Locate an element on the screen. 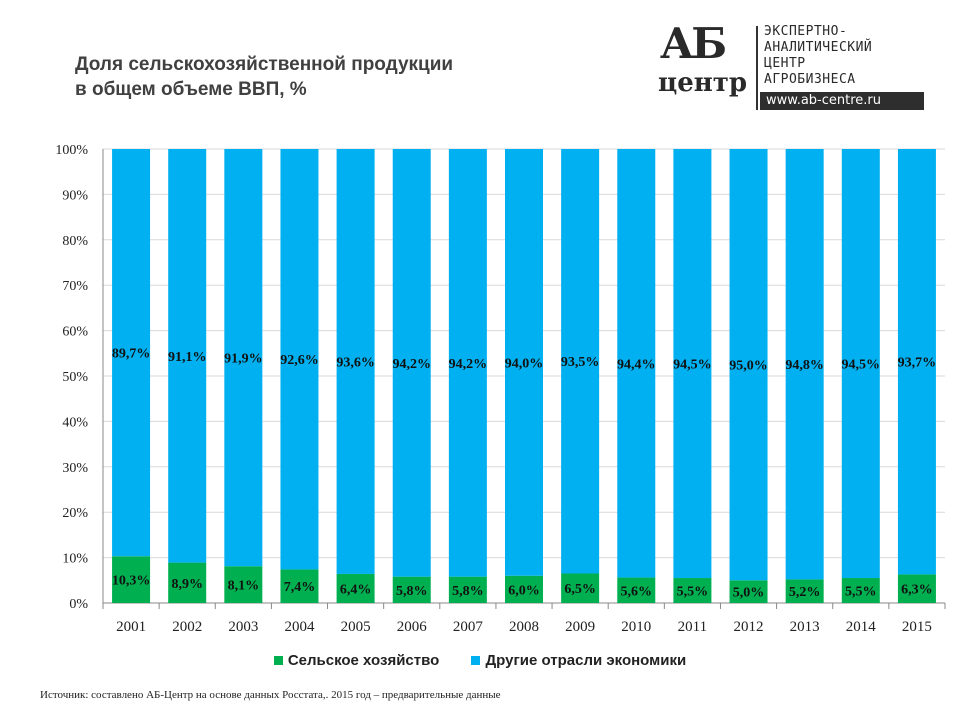 The image size is (960, 720). x-tick-label: 2010 is located at coordinates (636, 627).